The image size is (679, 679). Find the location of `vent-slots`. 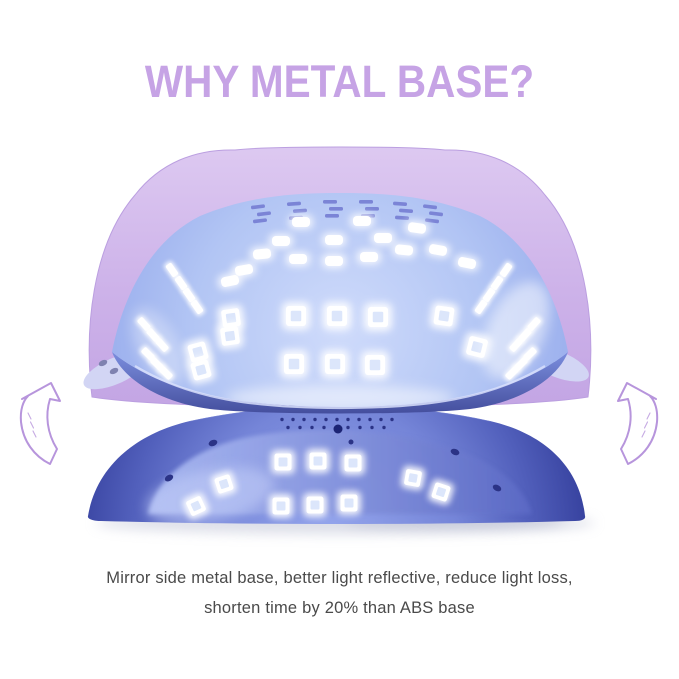

vent-slots is located at coordinates (347, 212).